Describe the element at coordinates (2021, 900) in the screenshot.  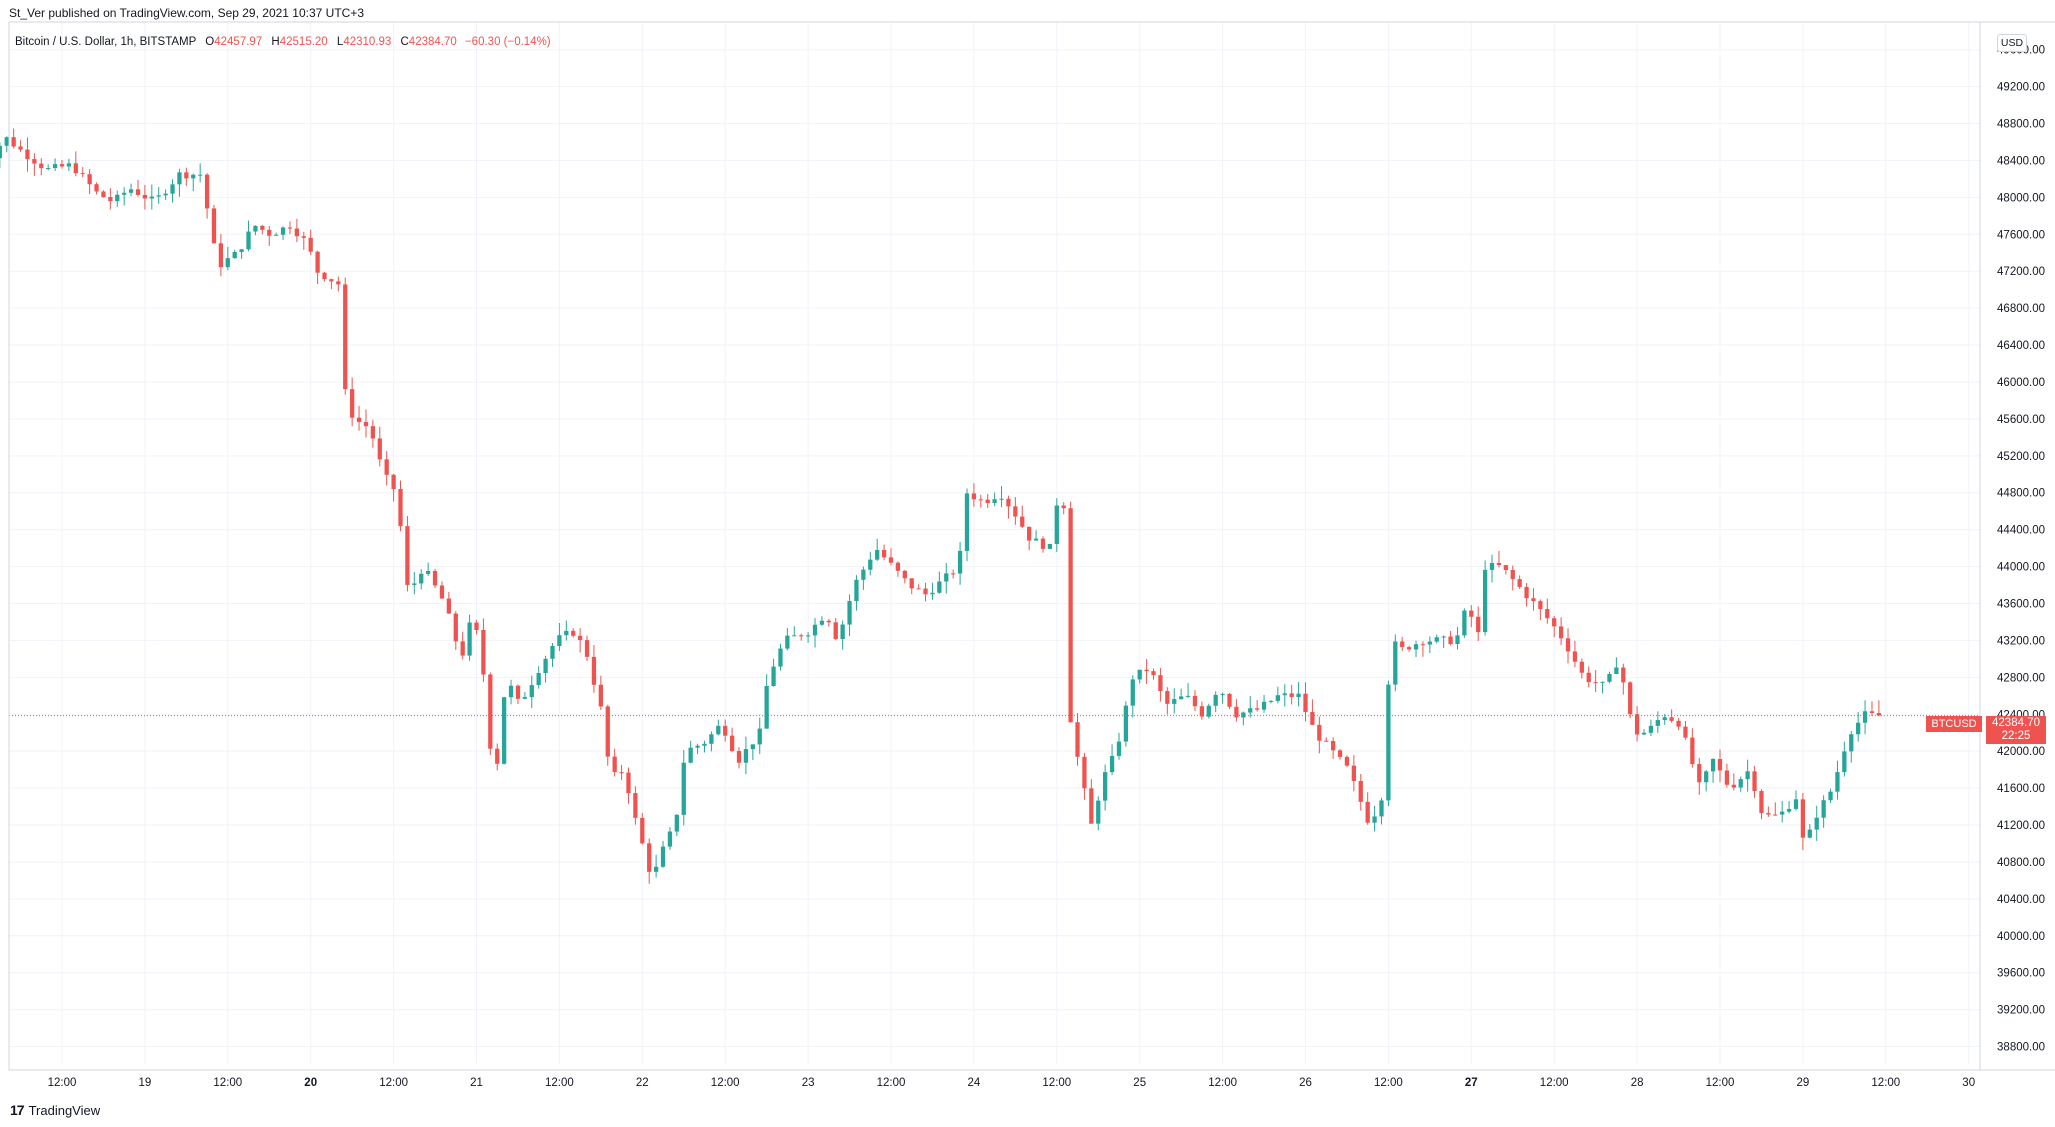
I see `price-tick-label: 40400.00` at that location.